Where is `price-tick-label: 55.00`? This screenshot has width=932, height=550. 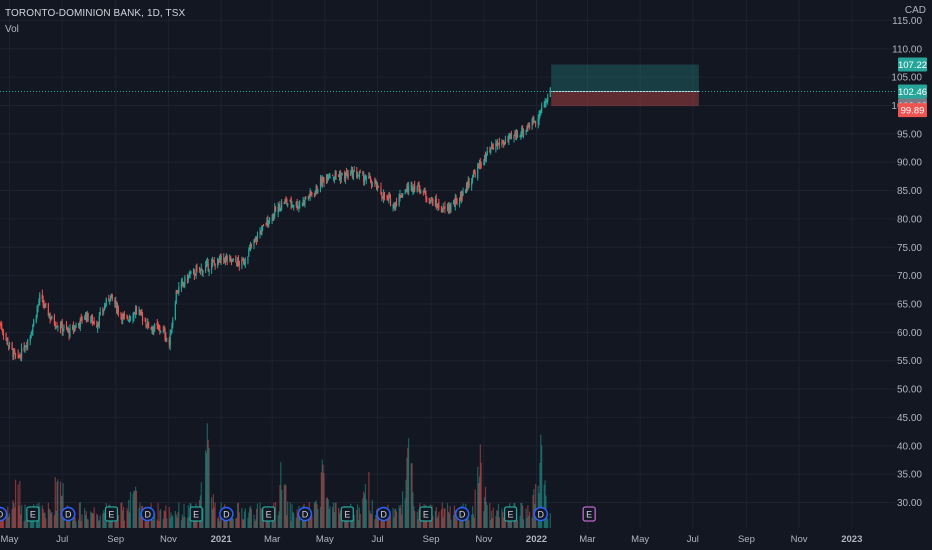
price-tick-label: 55.00 is located at coordinates (909, 361).